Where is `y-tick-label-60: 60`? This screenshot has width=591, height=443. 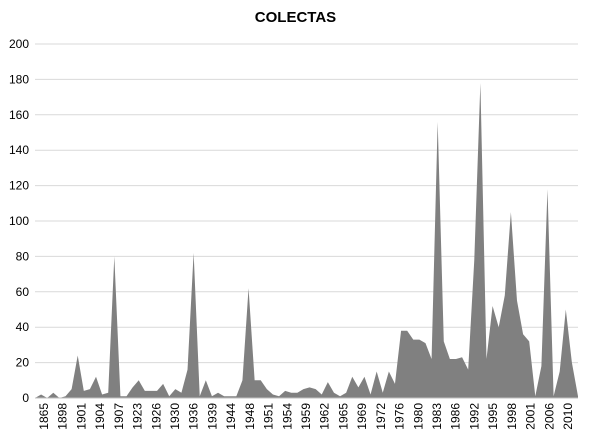 y-tick-label-60: 60 is located at coordinates (23, 292).